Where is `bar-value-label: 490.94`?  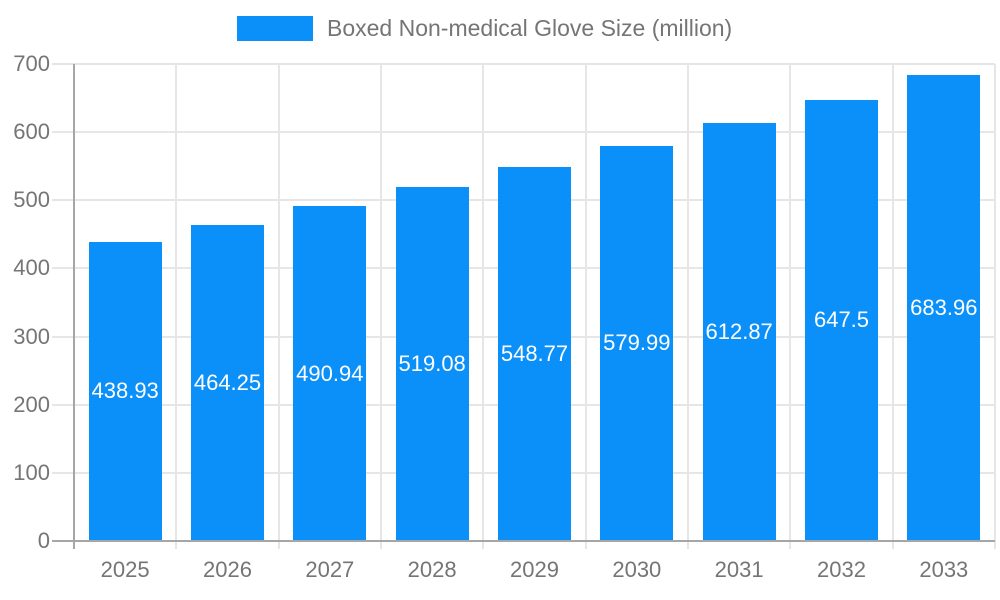 bar-value-label: 490.94 is located at coordinates (330, 373).